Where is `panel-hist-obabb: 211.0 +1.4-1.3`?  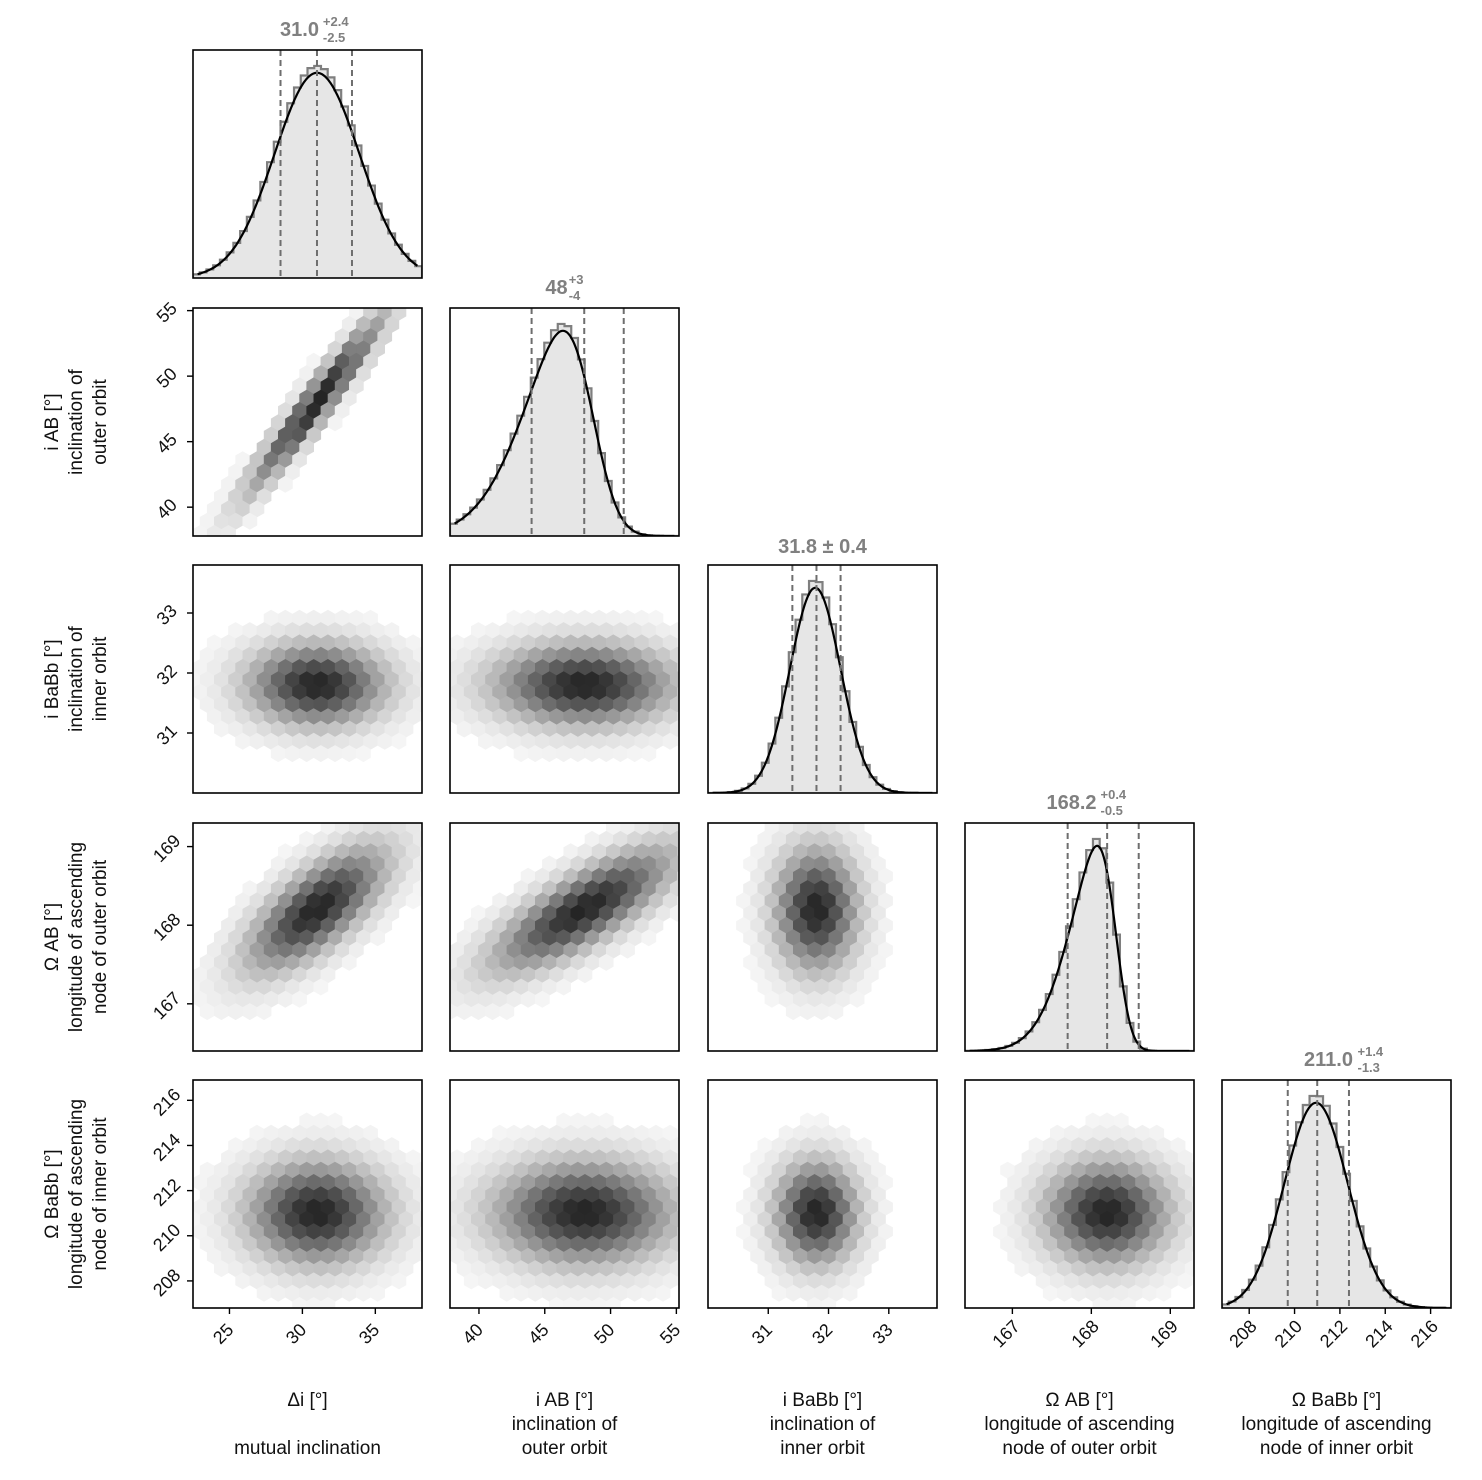
panel-hist-obabb: 211.0 +1.4-1.3 is located at coordinates (1336, 1176).